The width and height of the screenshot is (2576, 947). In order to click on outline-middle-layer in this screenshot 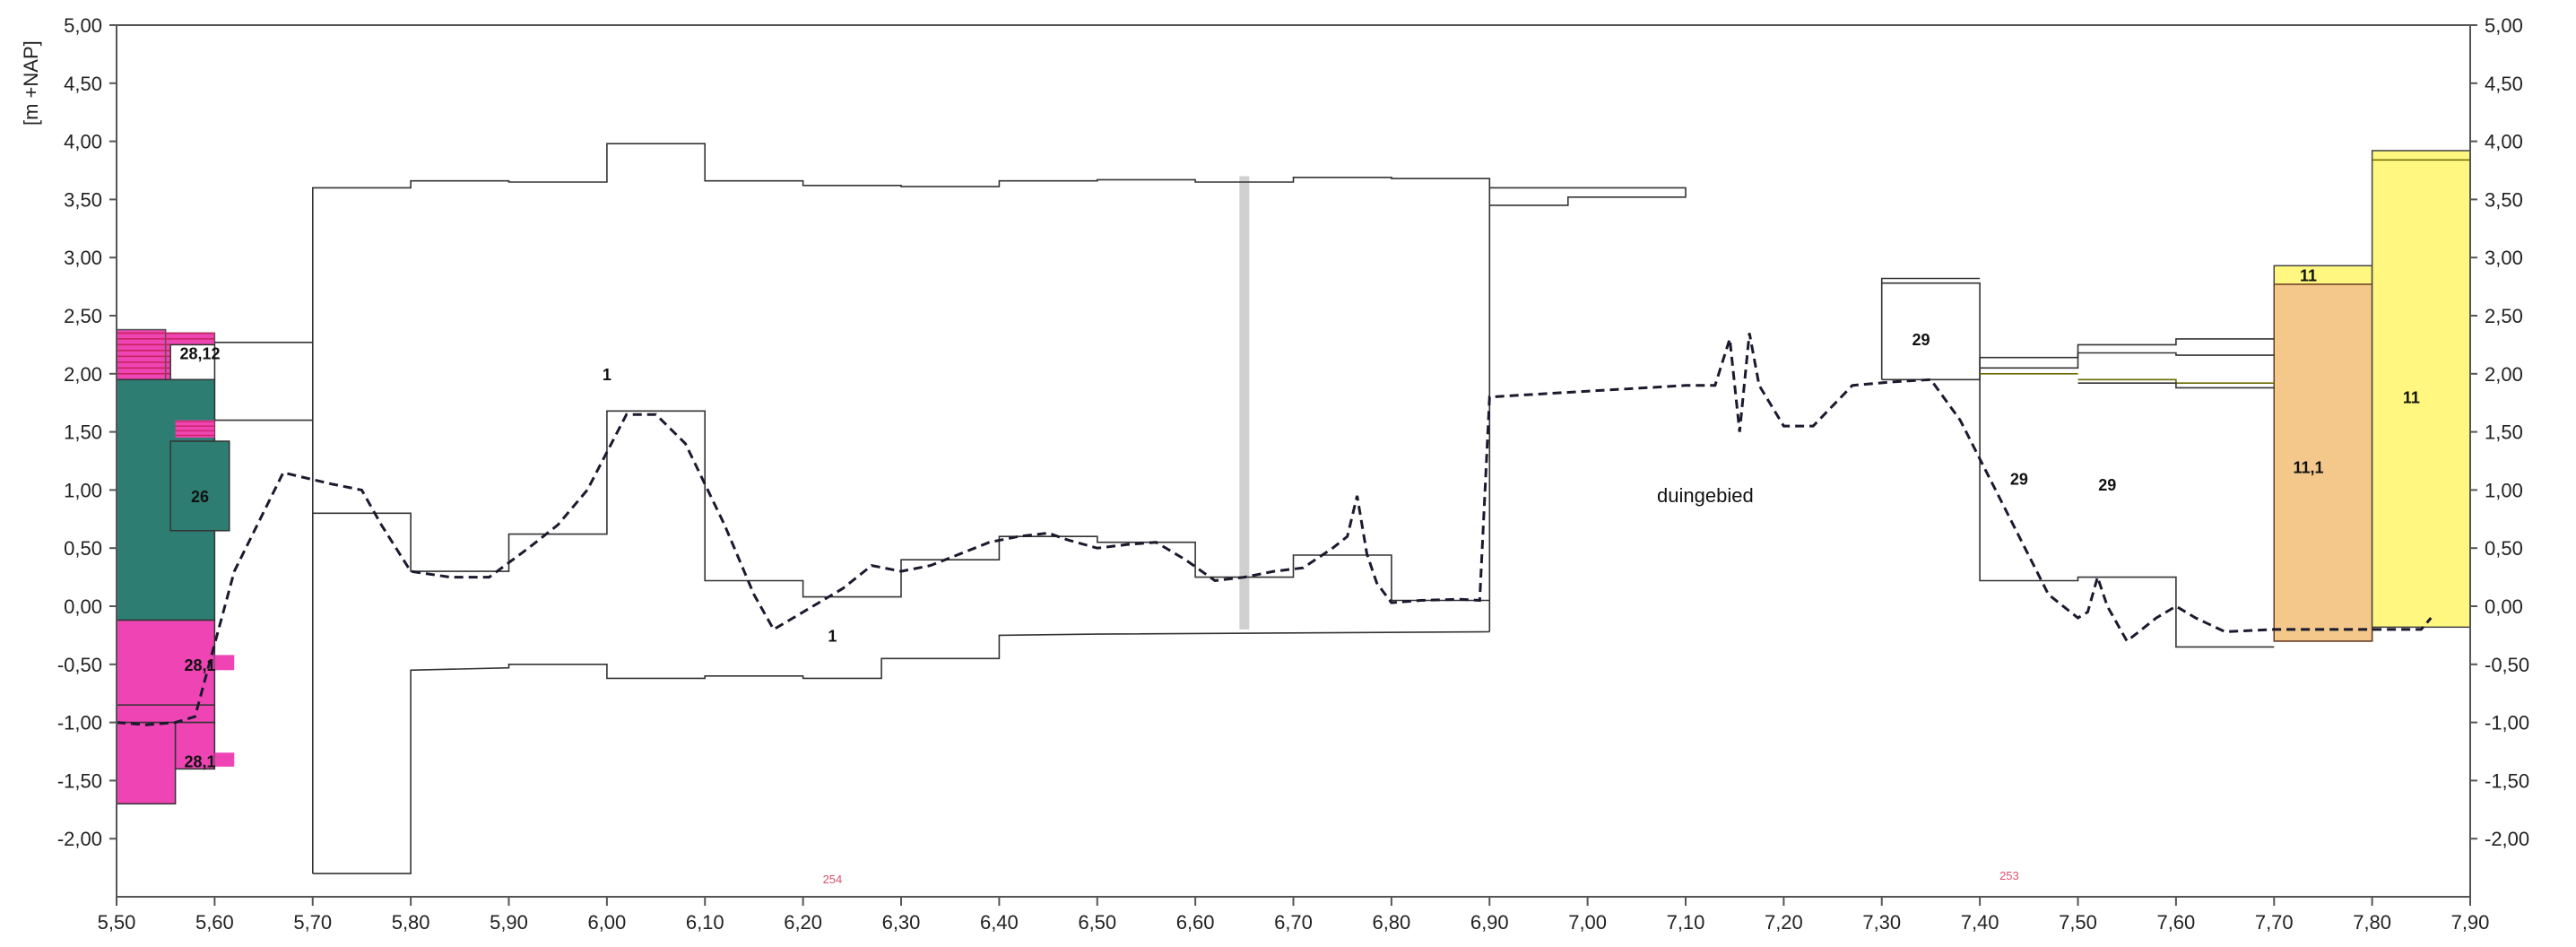, I will do `click(901, 506)`.